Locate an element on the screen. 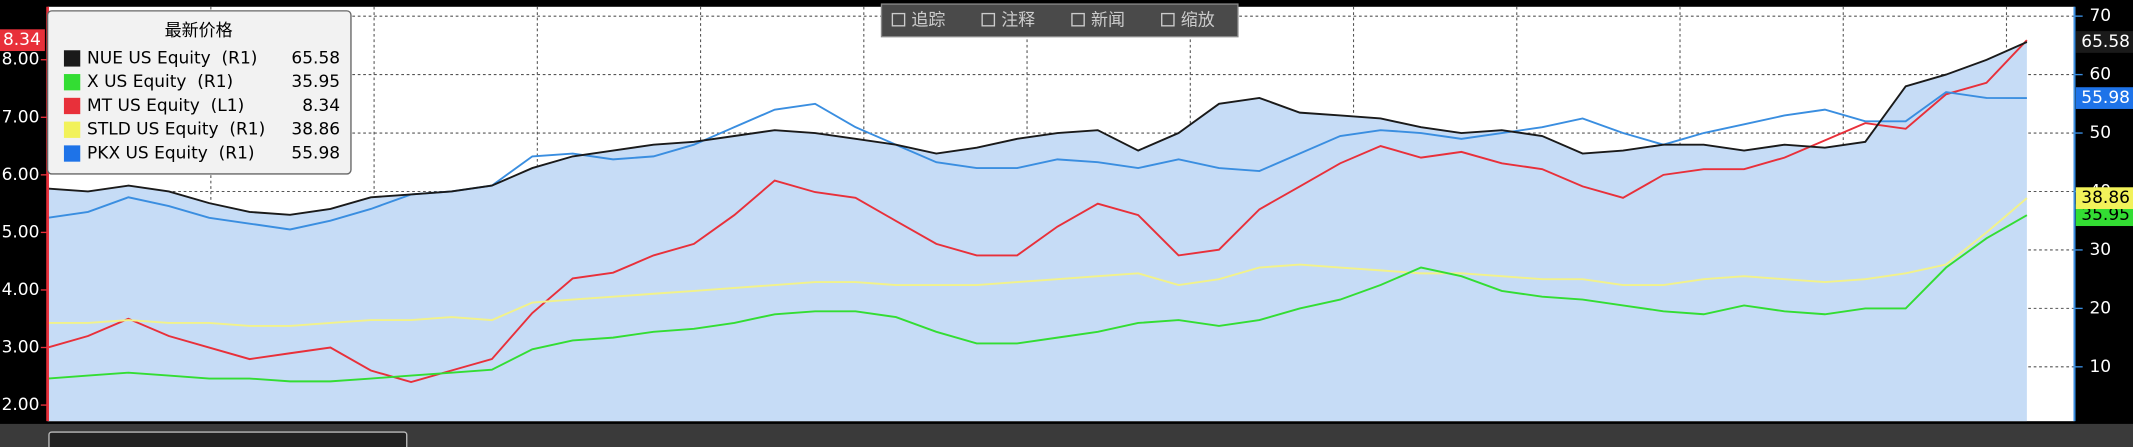  value-tag-label: 35.95 is located at coordinates (2105, 215).